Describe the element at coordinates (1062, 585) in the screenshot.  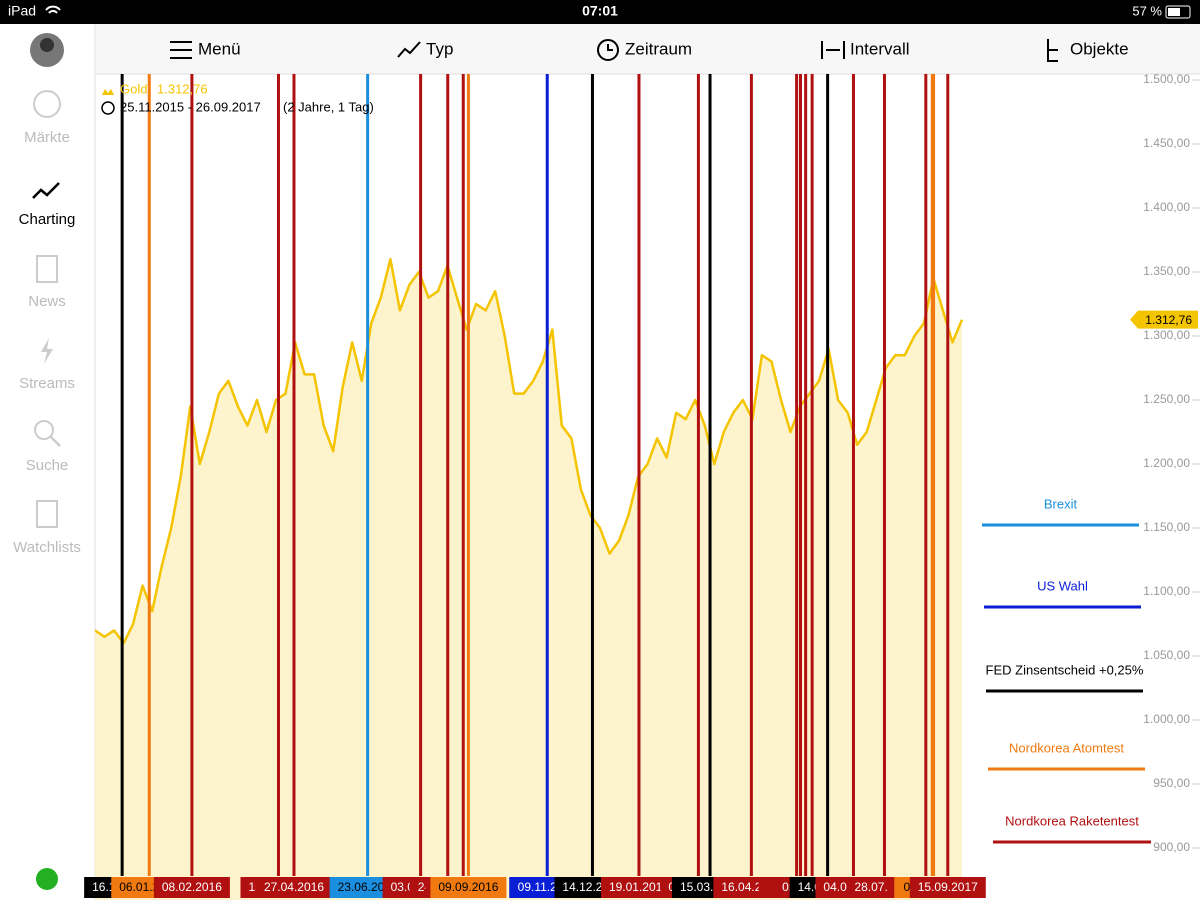
I see `legend-label: US Wahl` at that location.